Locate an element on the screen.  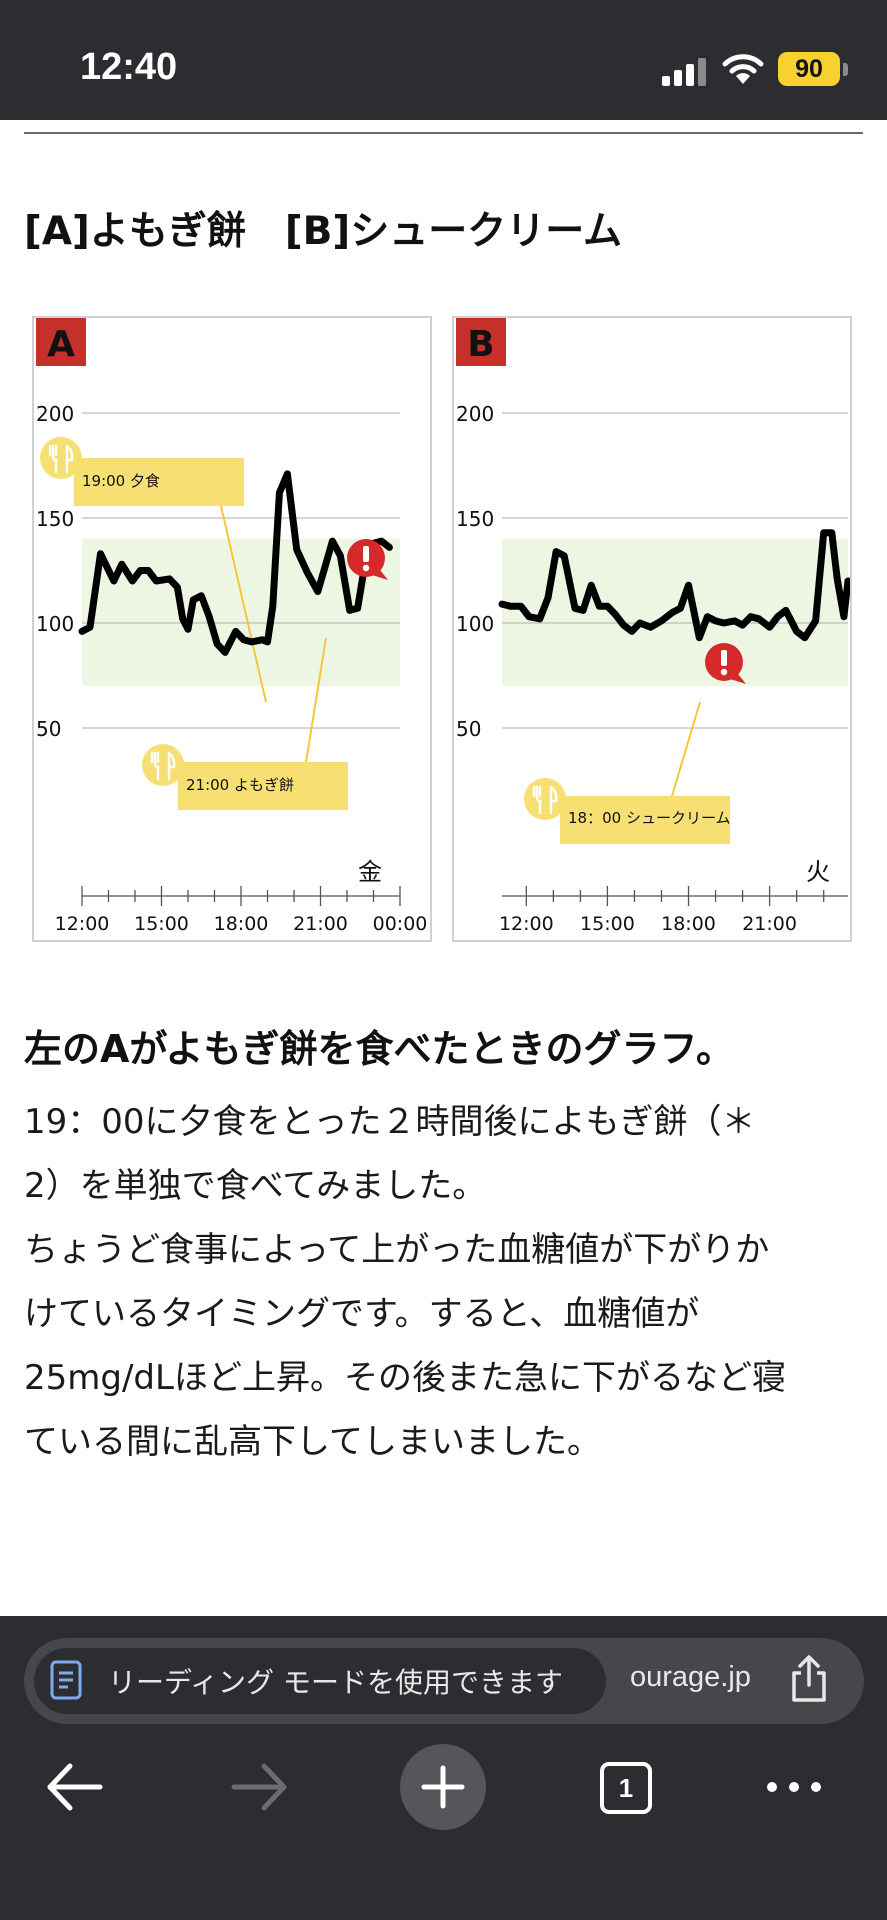
tabs-button: 1 is located at coordinates (626, 1788).